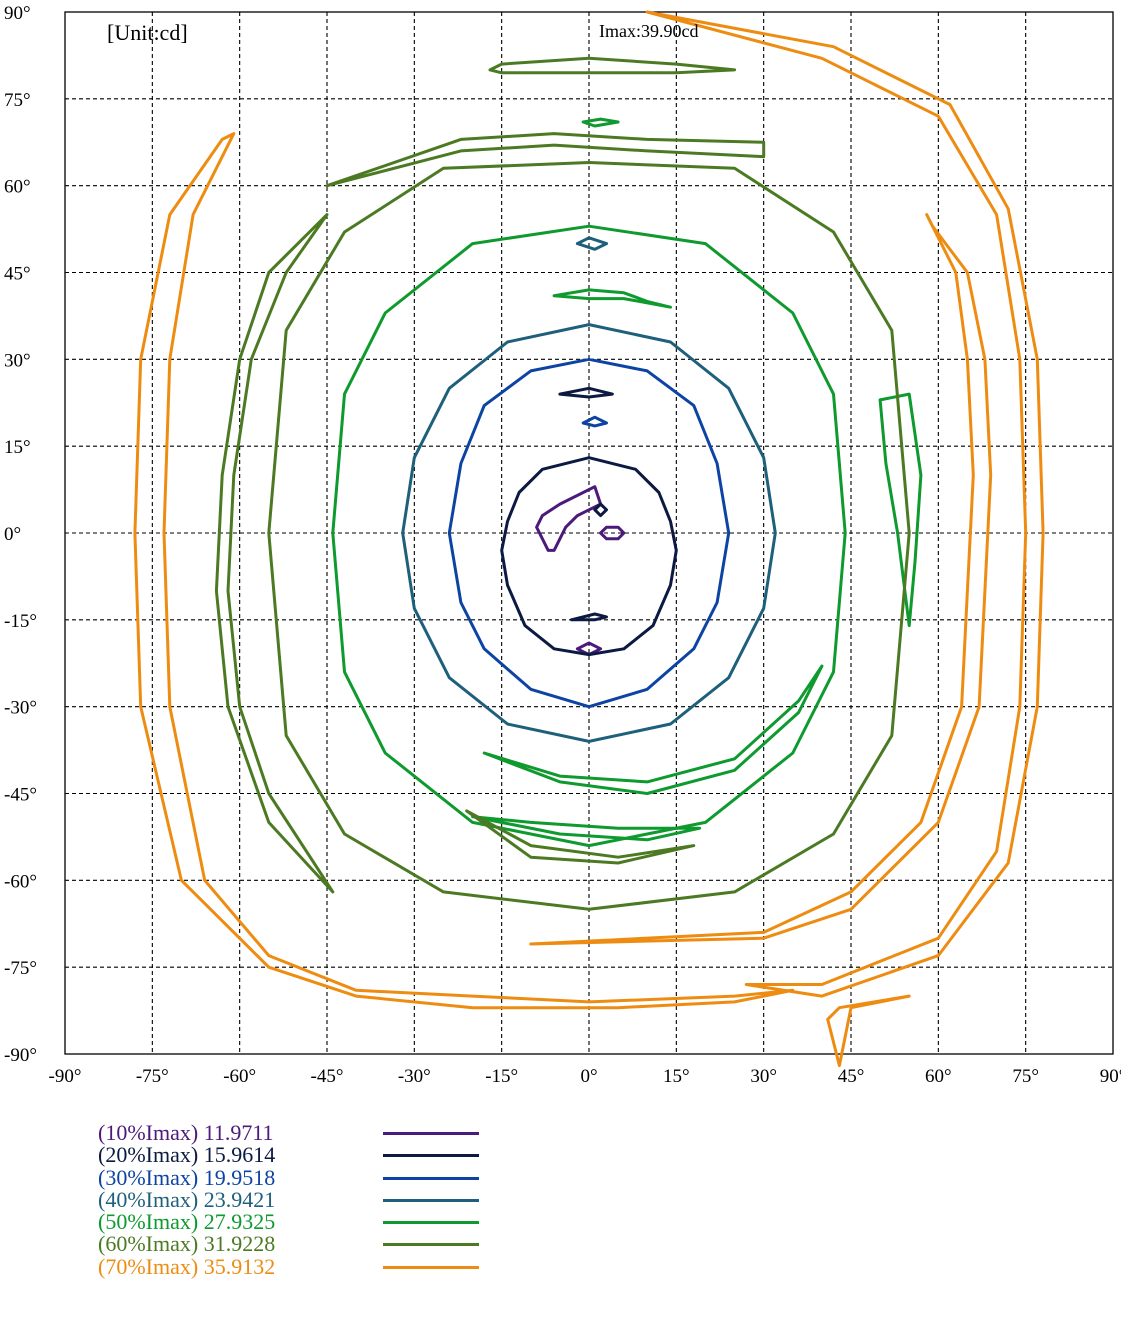 This screenshot has height=1333, width=1121. Describe the element at coordinates (17, 13) in the screenshot. I see `y-tick-label: 90°` at that location.